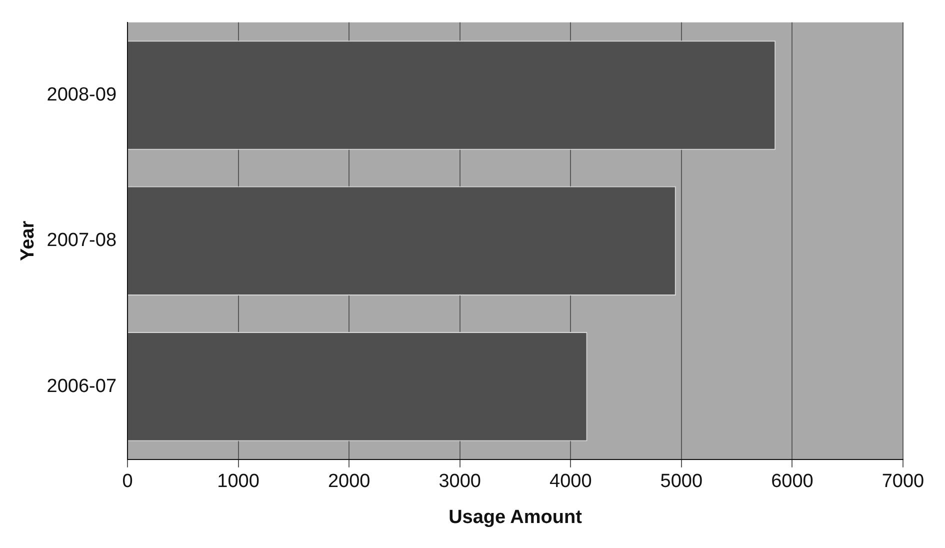 Image resolution: width=945 pixels, height=548 pixels. What do you see at coordinates (81, 386) in the screenshot?
I see `y-tick-label: 2006-07` at bounding box center [81, 386].